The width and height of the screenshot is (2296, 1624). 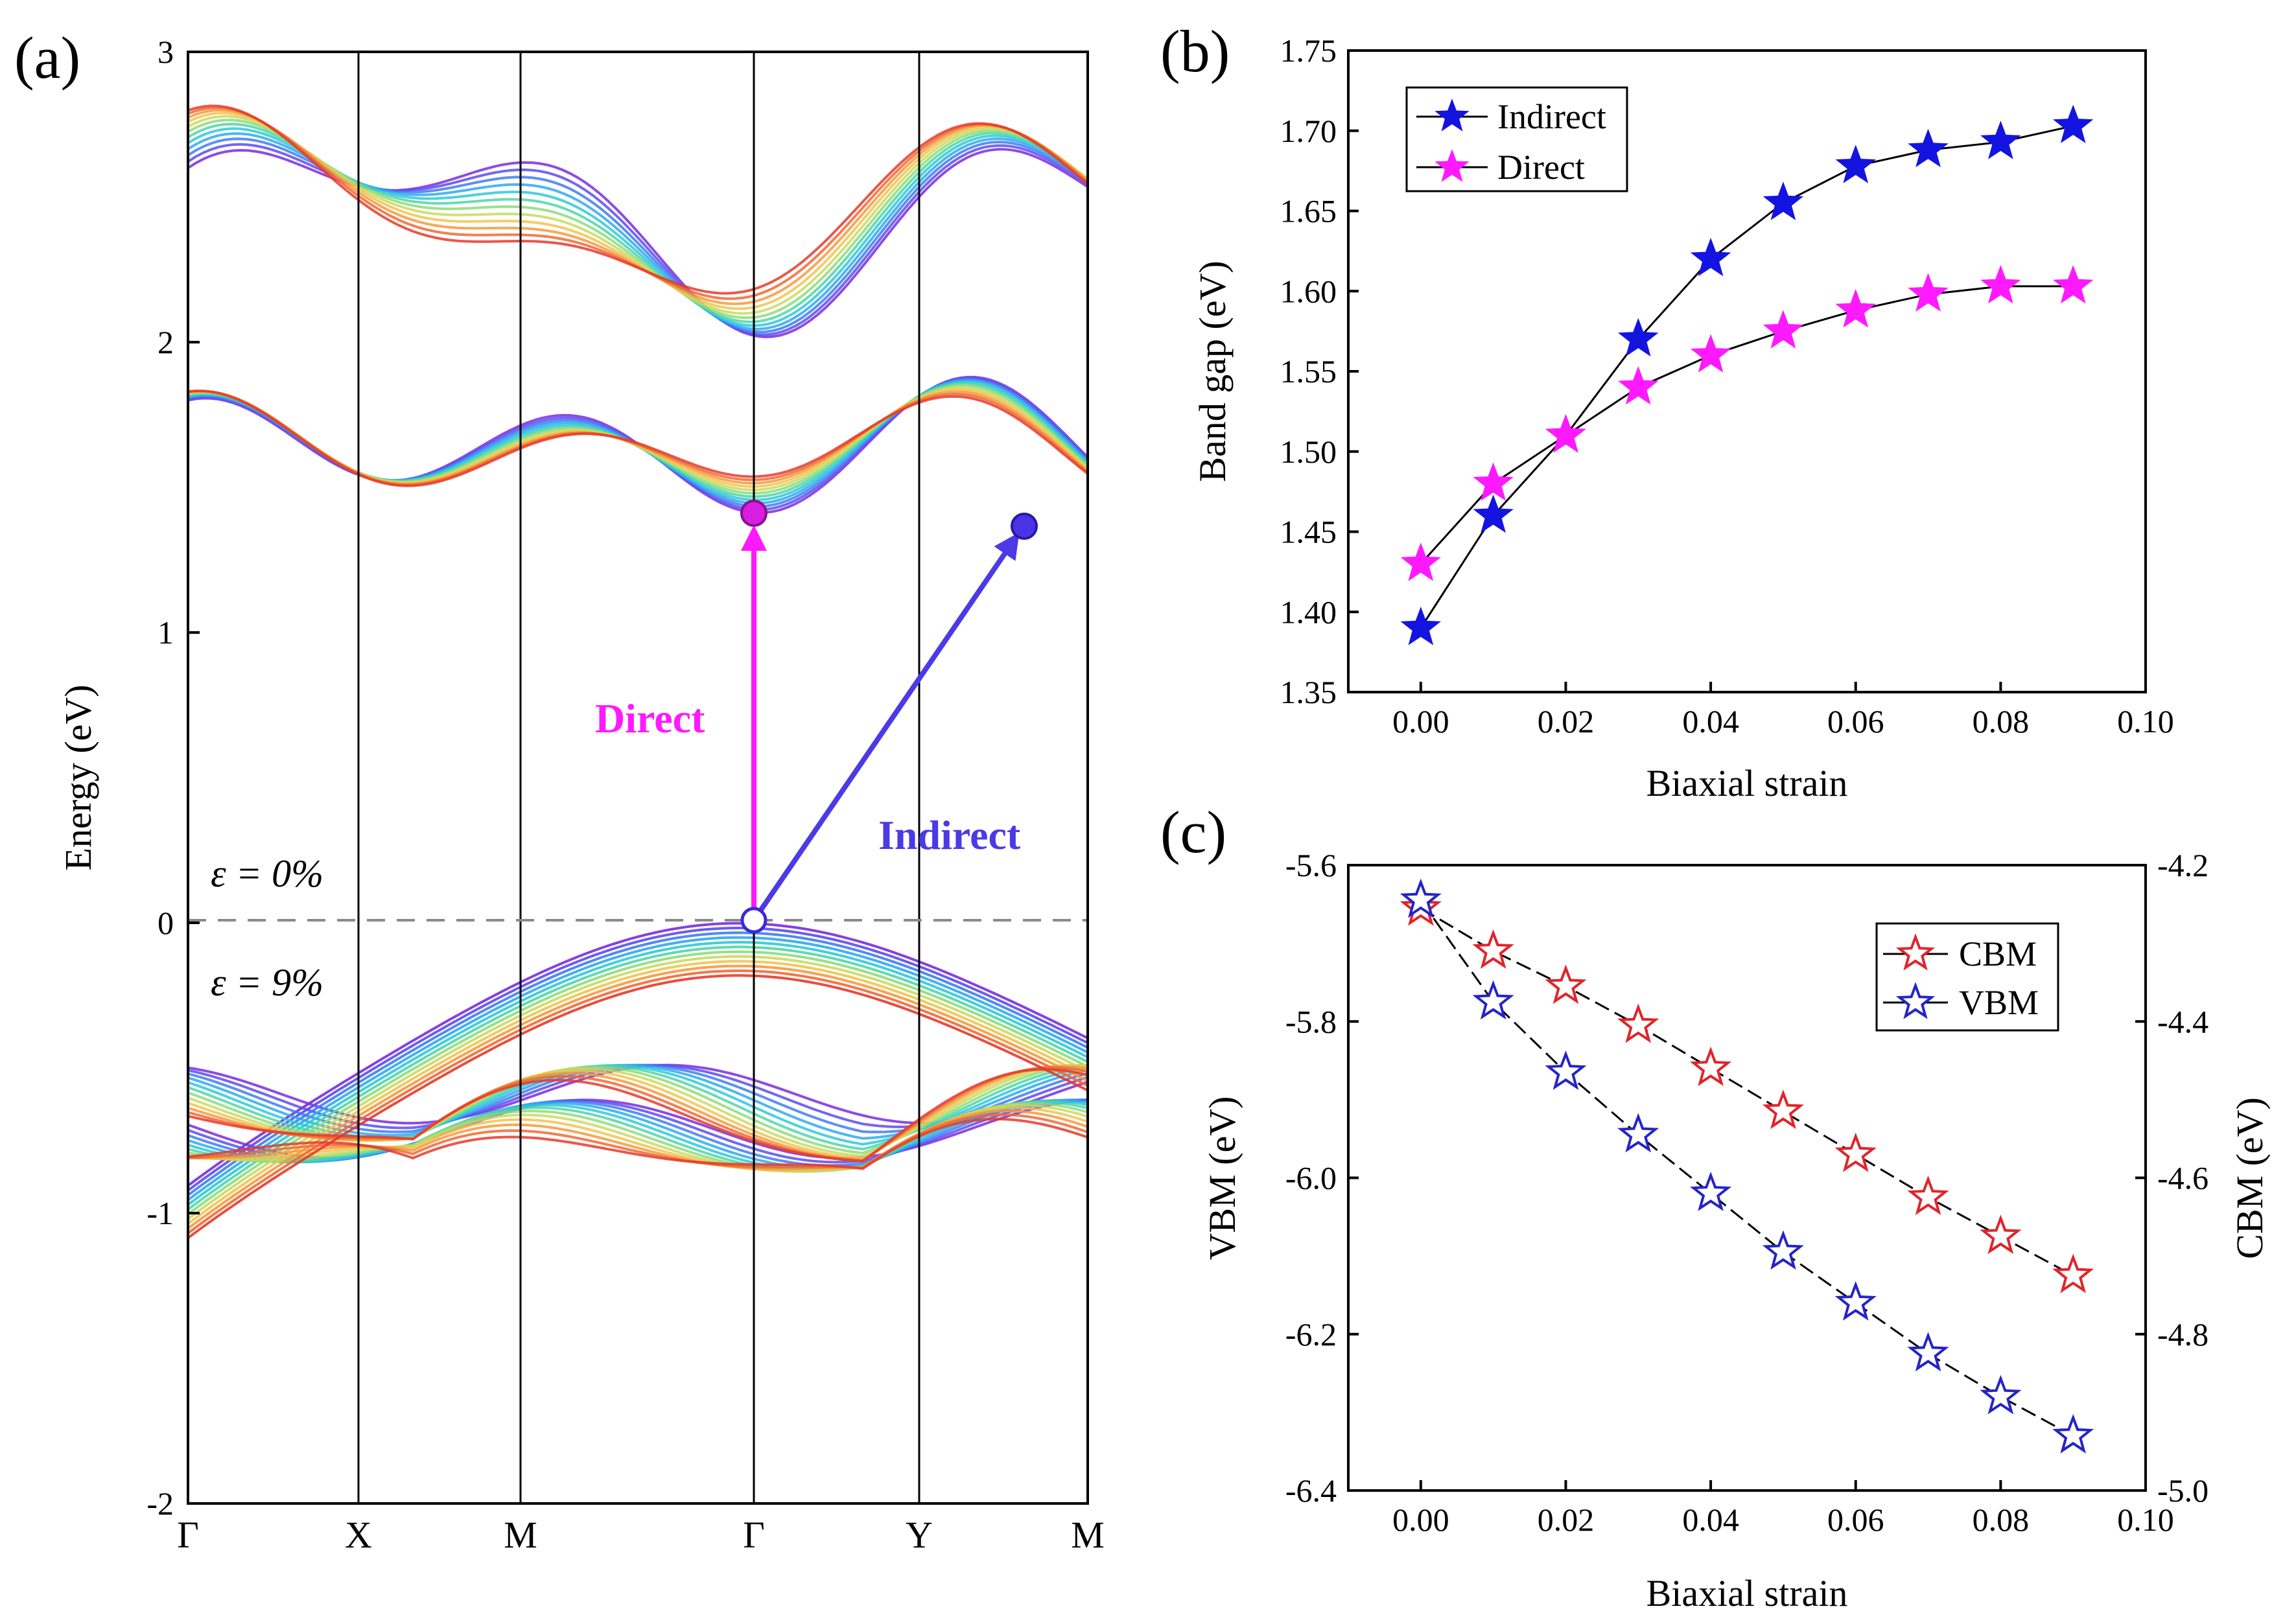 I want to click on y-tick-label: -6.2, so click(x=1311, y=1334).